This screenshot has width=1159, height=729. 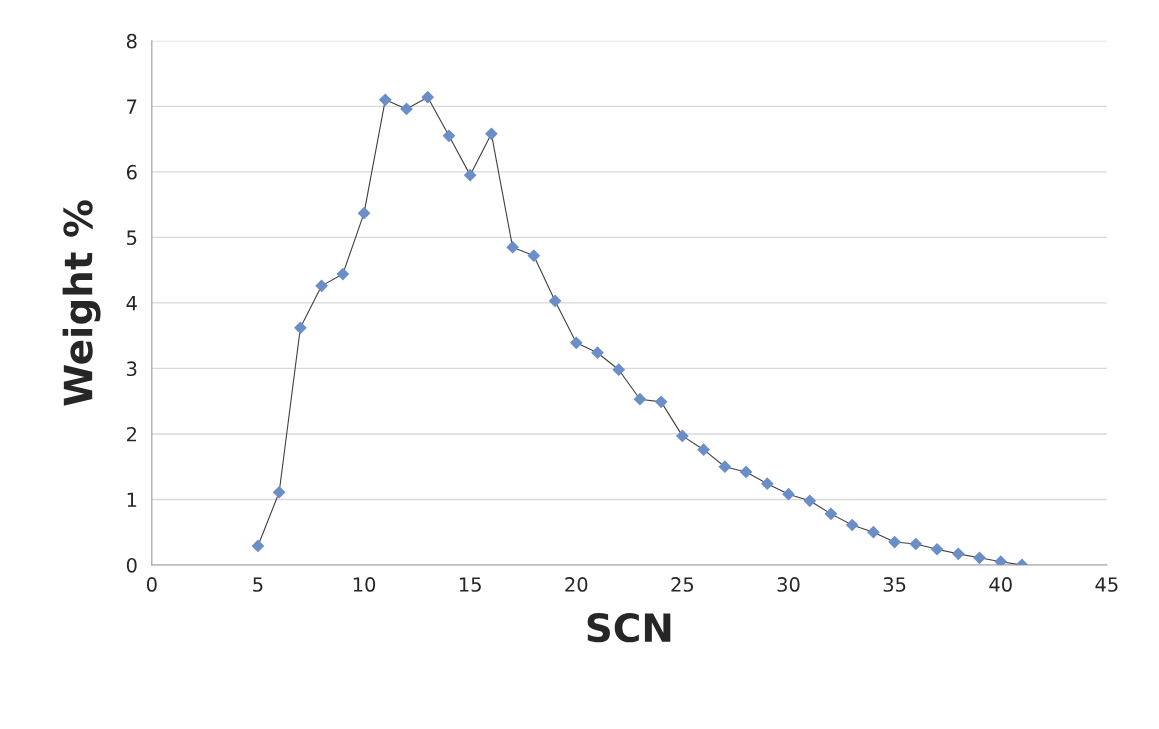 I want to click on x-tick-label: 40, so click(x=1000, y=584).